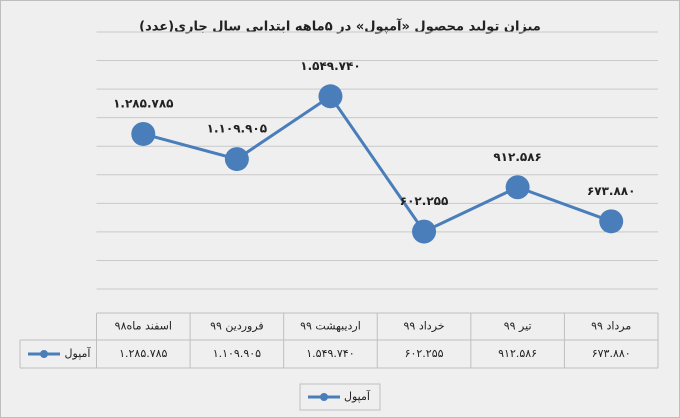 The height and width of the screenshot is (418, 680). I want to click on category-label: خرداد ۹۹, so click(424, 326).